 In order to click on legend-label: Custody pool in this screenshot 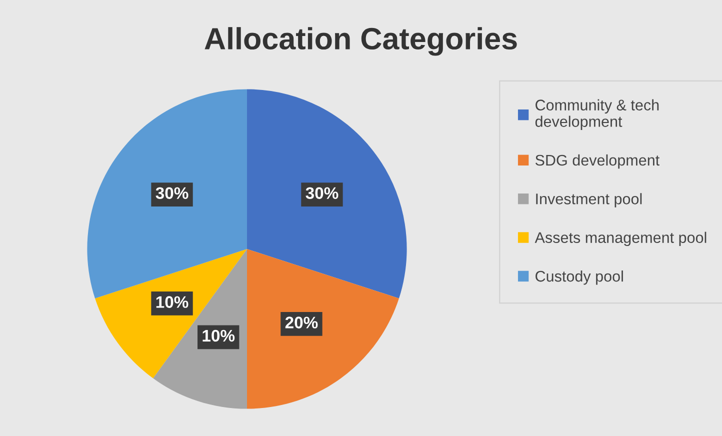, I will do `click(579, 277)`.